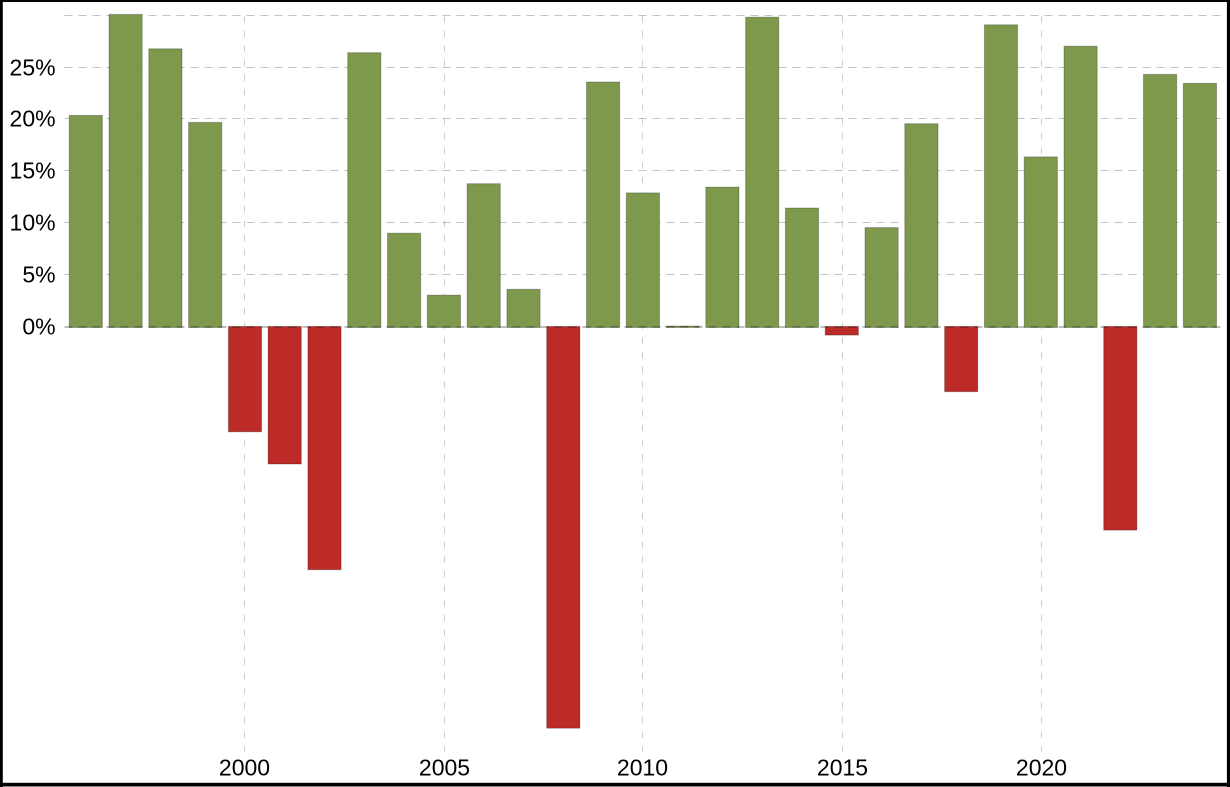 The image size is (1230, 787). I want to click on svg-text: 2010, so click(642, 767).